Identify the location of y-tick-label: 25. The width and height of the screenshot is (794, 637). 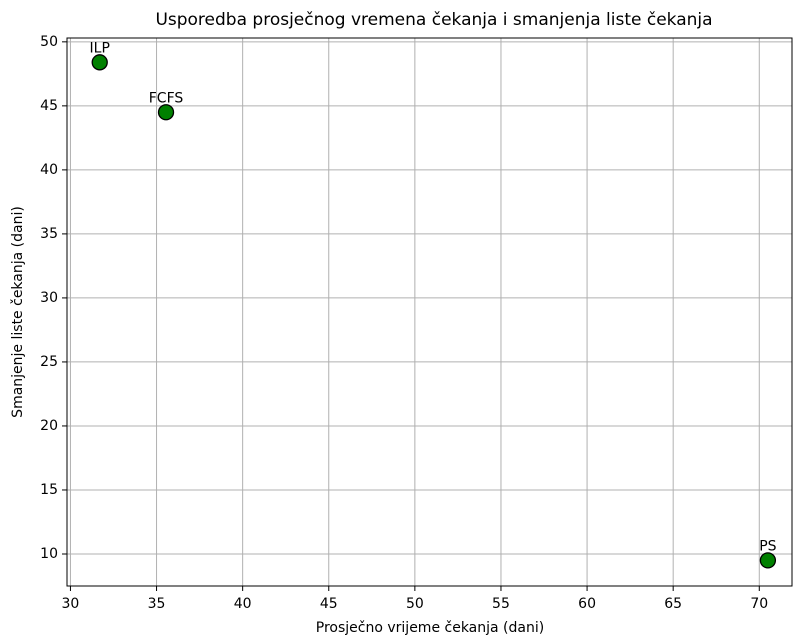
(49, 362).